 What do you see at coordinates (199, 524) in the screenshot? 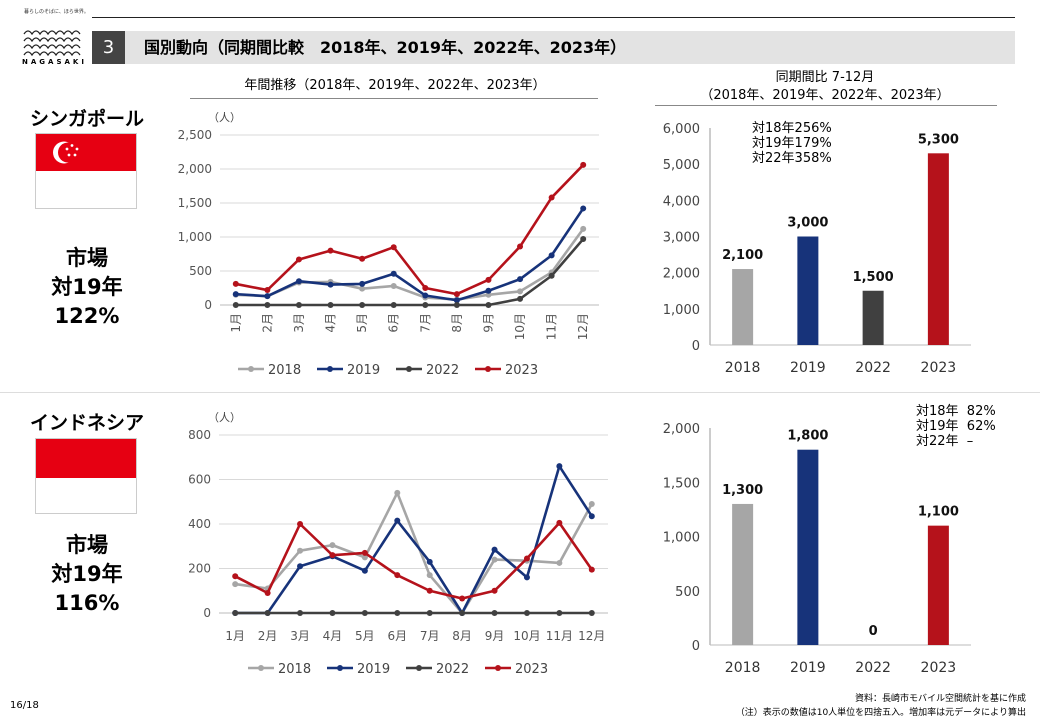
I see `id-line-y-tick: 400` at bounding box center [199, 524].